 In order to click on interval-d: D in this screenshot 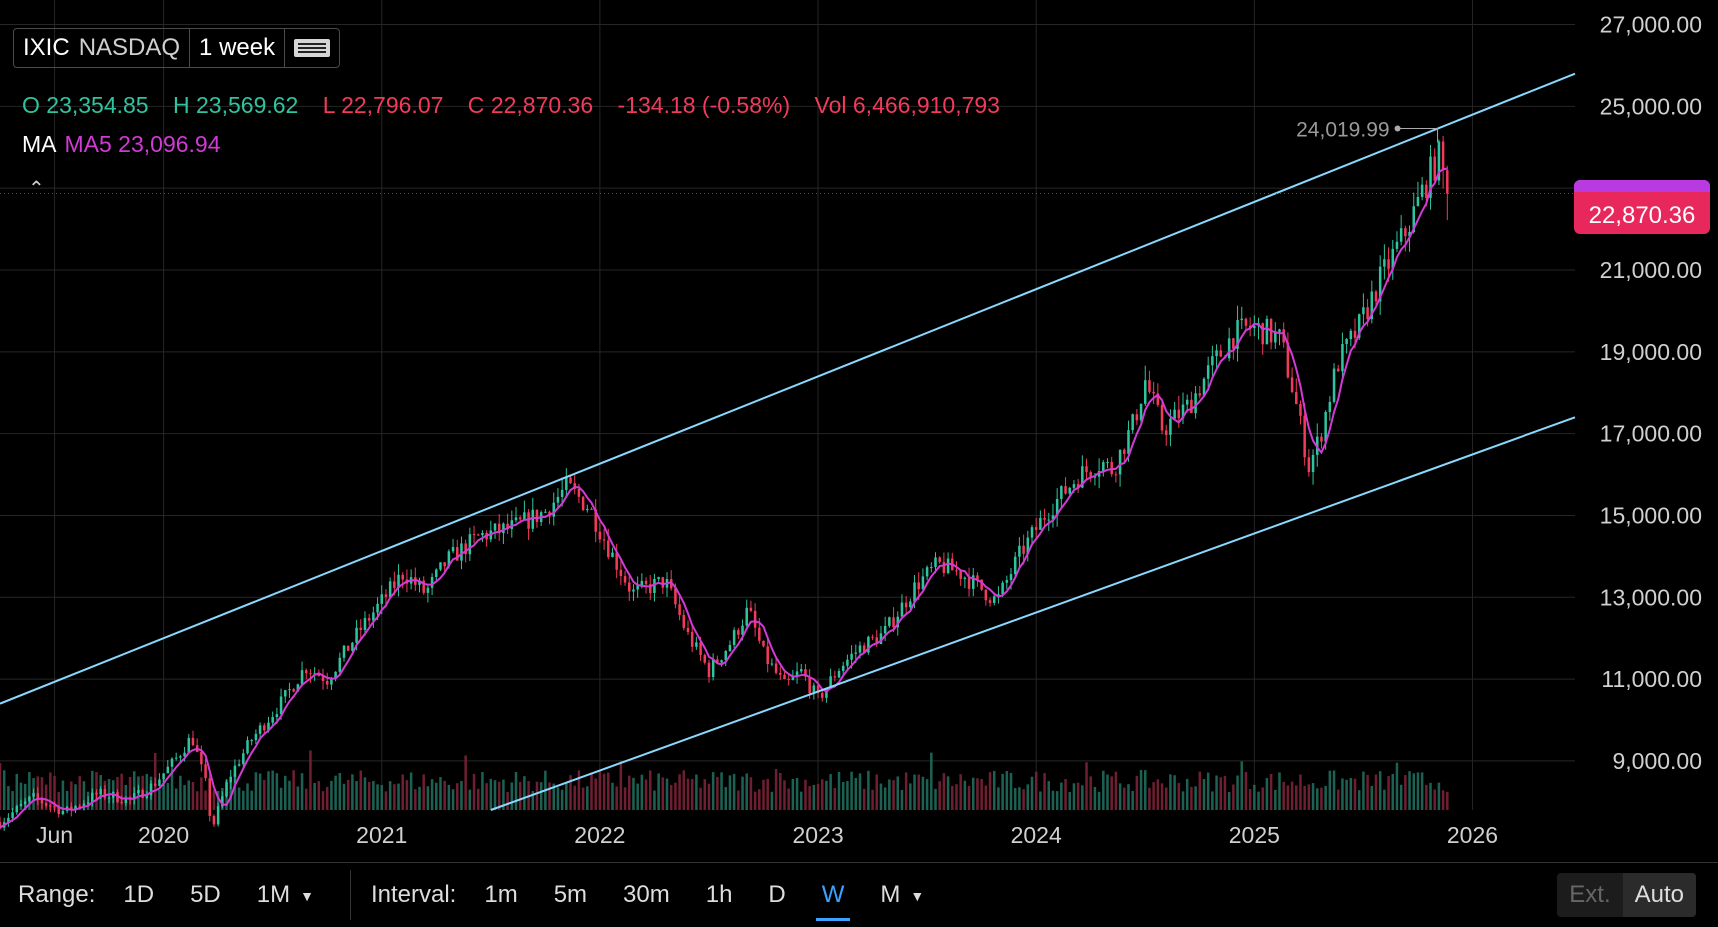, I will do `click(777, 894)`.